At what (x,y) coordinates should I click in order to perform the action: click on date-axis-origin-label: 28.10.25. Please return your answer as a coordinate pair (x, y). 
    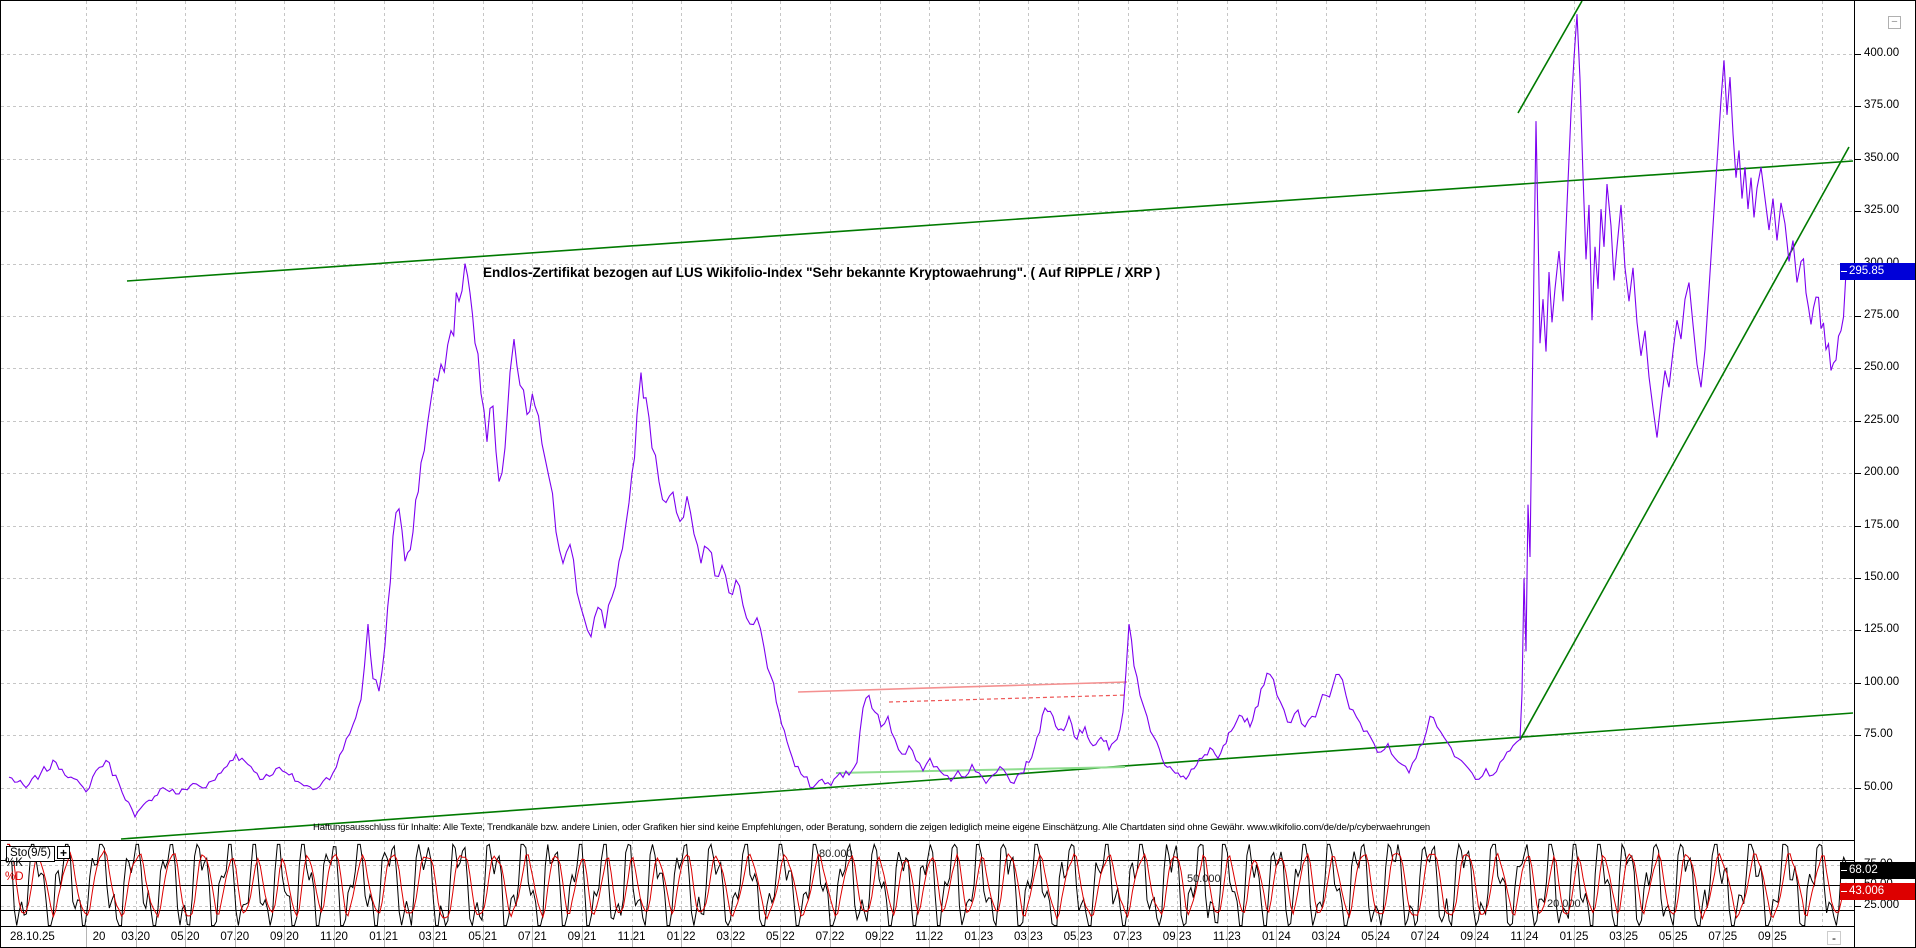
    Looking at the image, I should click on (32, 937).